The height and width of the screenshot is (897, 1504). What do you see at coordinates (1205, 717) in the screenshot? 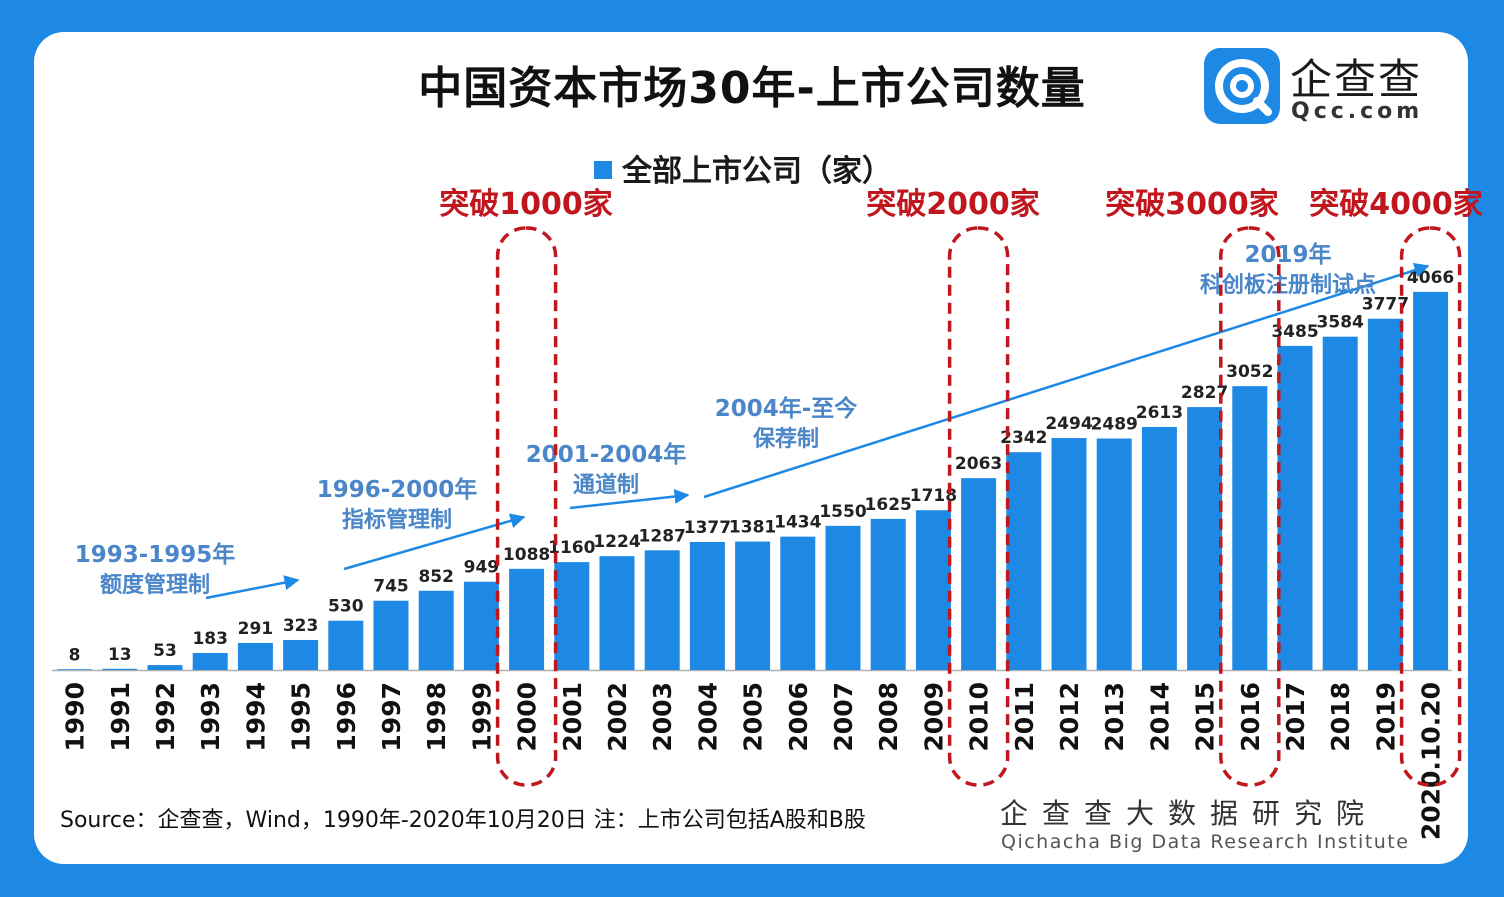
I see `x-tick-label: 2015` at bounding box center [1205, 717].